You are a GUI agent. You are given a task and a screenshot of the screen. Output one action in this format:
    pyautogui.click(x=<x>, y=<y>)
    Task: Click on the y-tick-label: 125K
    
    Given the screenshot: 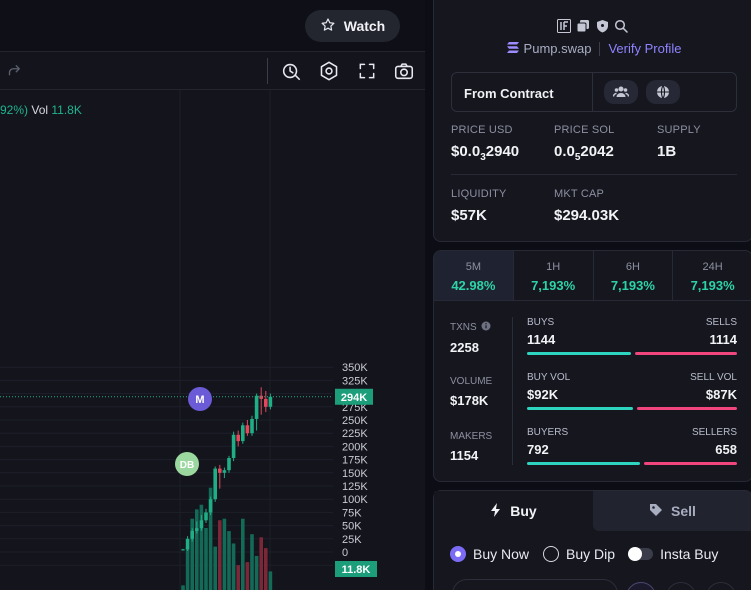 What is the action you would take?
    pyautogui.click(x=355, y=487)
    